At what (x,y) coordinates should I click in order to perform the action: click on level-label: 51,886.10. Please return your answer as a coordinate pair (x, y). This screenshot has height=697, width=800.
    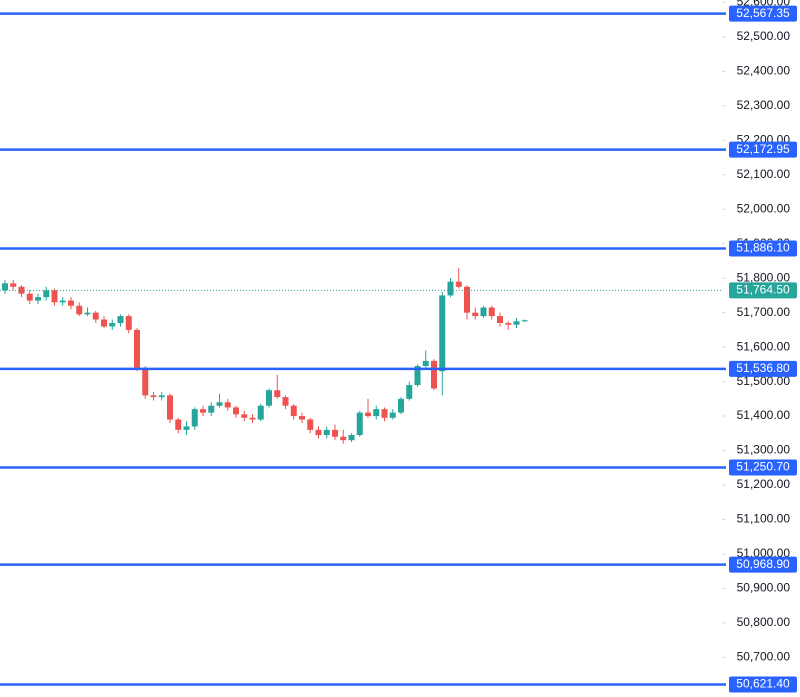
    Looking at the image, I should click on (763, 248).